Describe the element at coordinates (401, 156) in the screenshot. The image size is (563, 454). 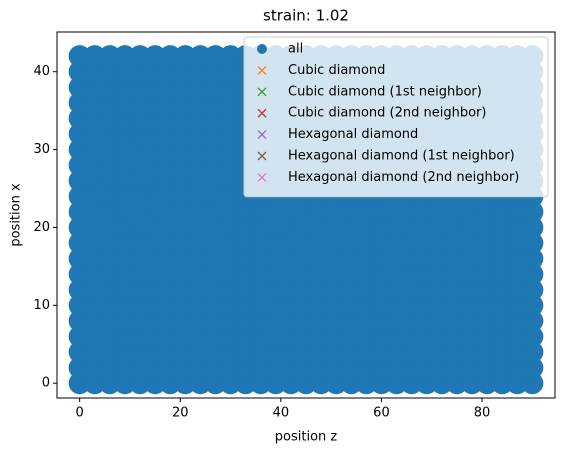
I see `legend-label: Hexagonal diamond (1st neighbor)` at that location.